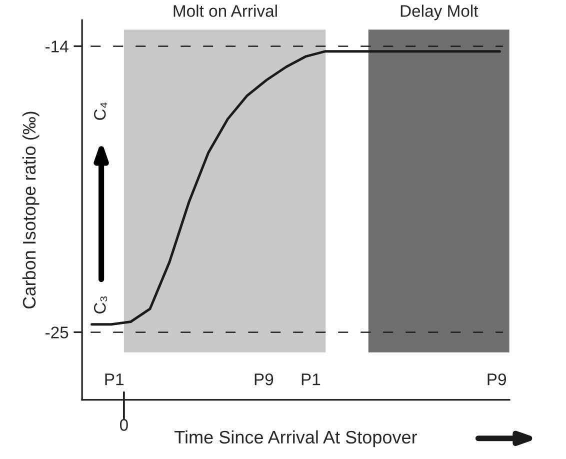 The width and height of the screenshot is (566, 459). I want to click on y-axis-title: Carbon Isotope ratio (‰), so click(31, 210).